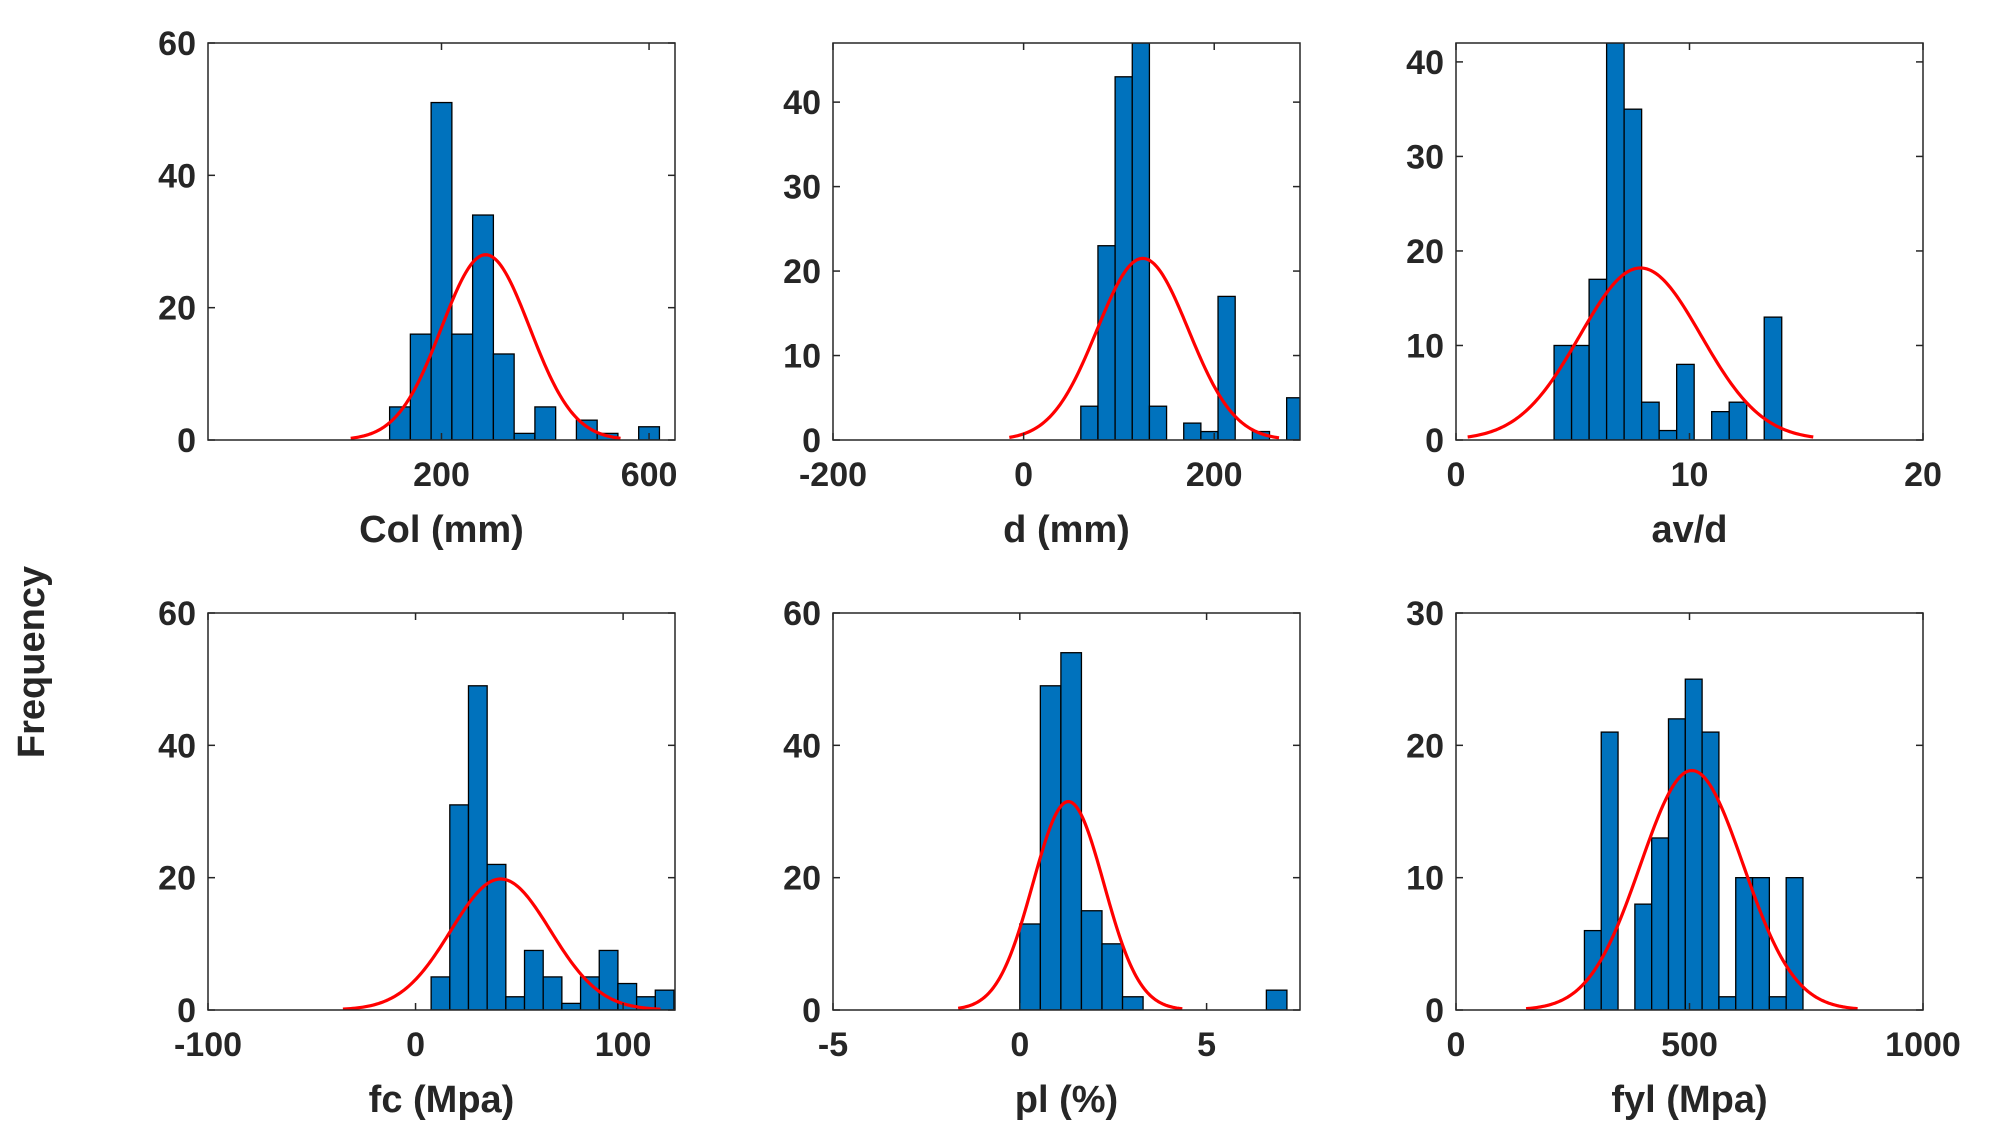  I want to click on x-axis-label: Col (mm), so click(441, 530).